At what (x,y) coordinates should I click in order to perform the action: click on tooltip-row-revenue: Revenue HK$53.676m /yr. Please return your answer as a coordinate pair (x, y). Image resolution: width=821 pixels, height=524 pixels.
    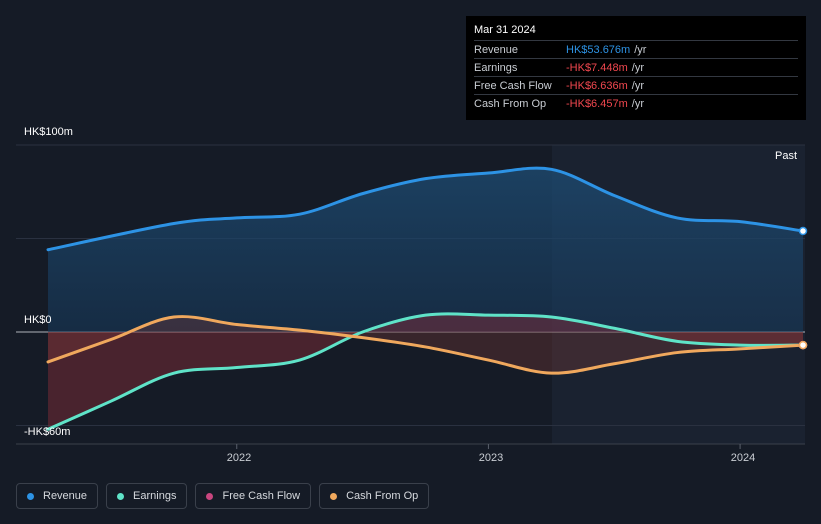
    Looking at the image, I should click on (636, 49).